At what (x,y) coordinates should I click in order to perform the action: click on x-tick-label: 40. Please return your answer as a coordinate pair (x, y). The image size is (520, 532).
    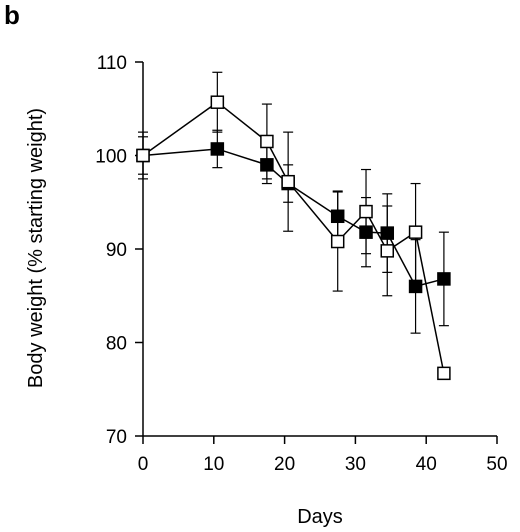
    Looking at the image, I should click on (426, 464).